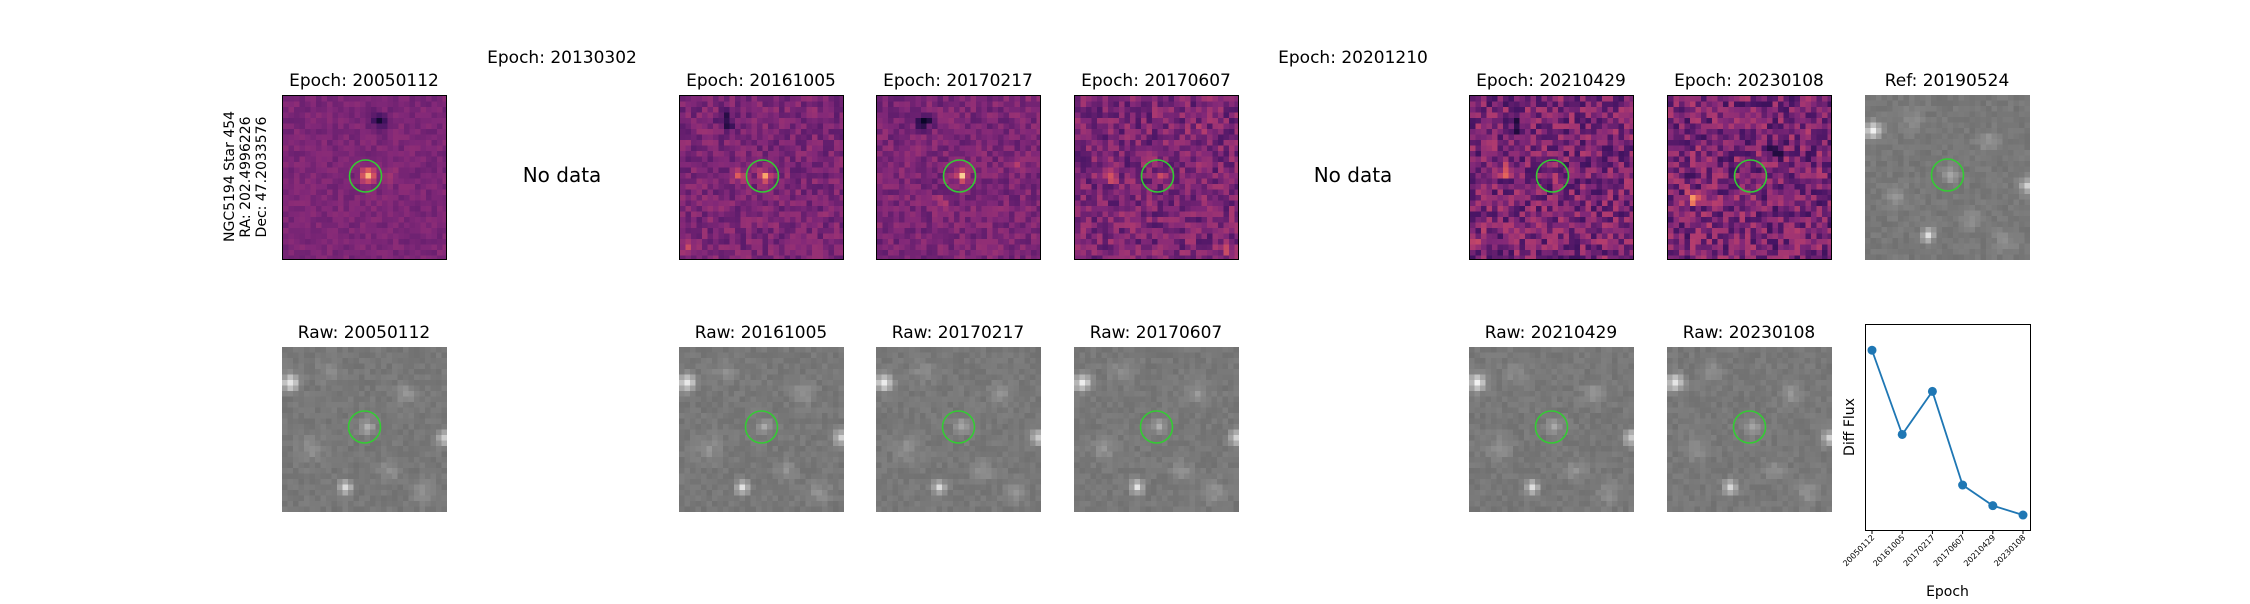 The width and height of the screenshot is (2250, 604). What do you see at coordinates (1949, 550) in the screenshot?
I see `x-tick-label: 20170607` at bounding box center [1949, 550].